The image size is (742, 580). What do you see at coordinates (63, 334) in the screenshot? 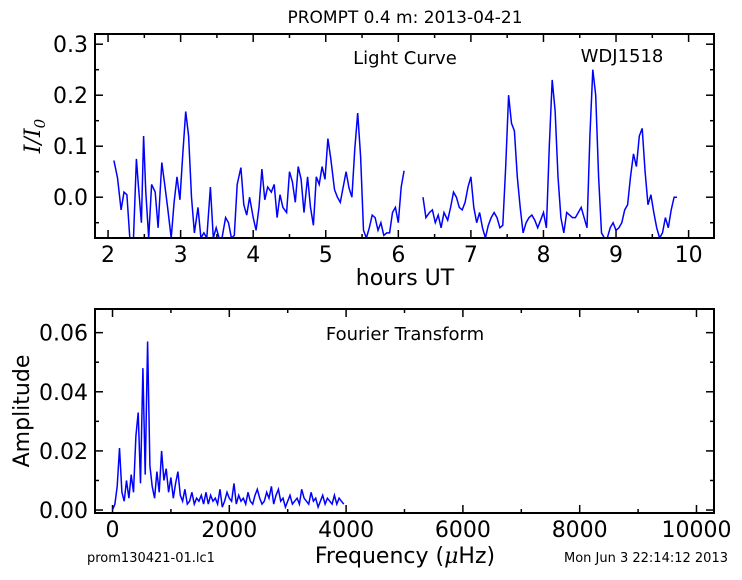
I see `fourier-ytick-label: 0.06` at bounding box center [63, 334].